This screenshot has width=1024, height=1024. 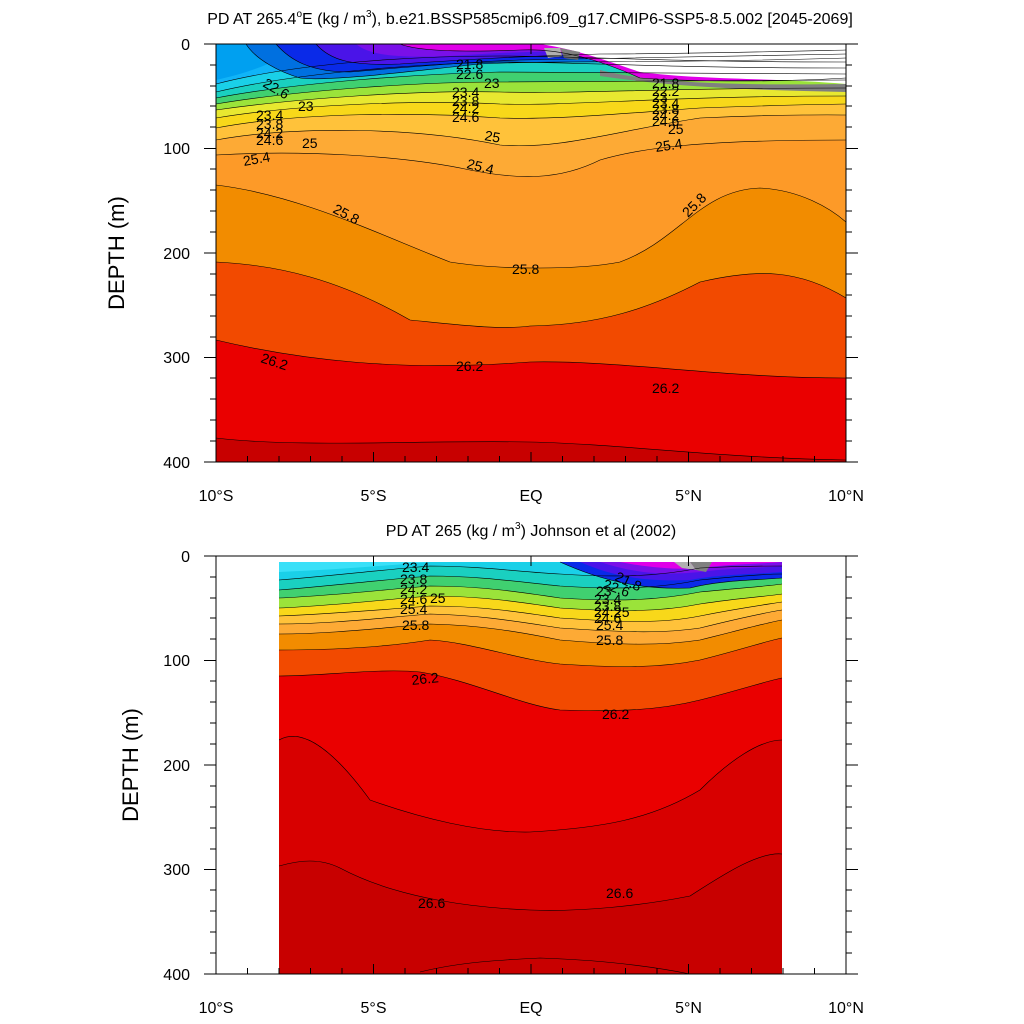 I want to click on p2-ytick: 0, so click(x=185, y=557).